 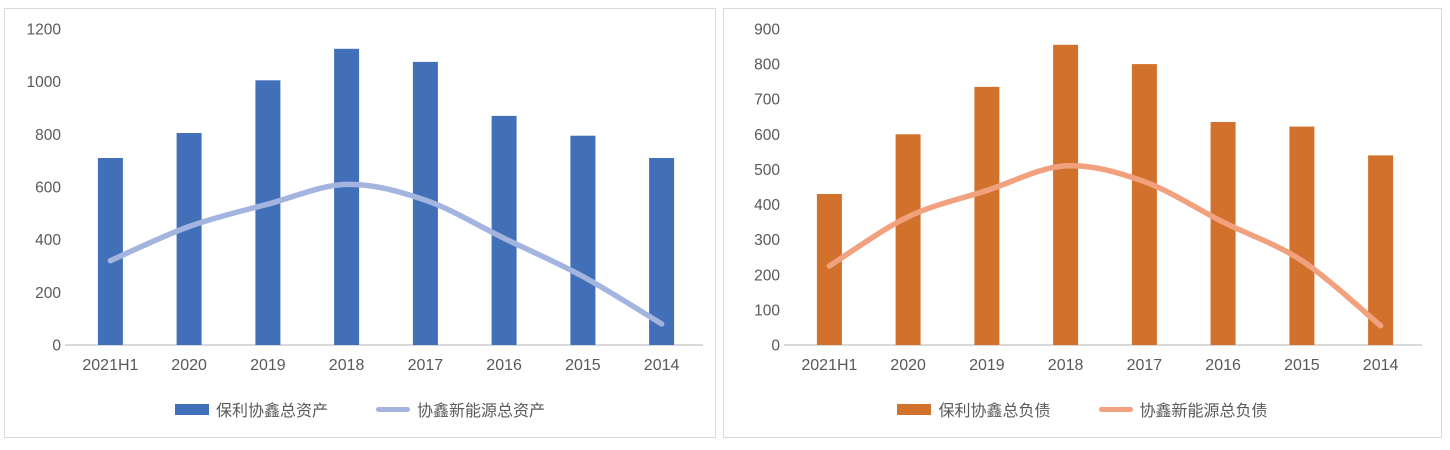 I want to click on legend-label: 保利协鑫总资产, so click(x=271, y=411).